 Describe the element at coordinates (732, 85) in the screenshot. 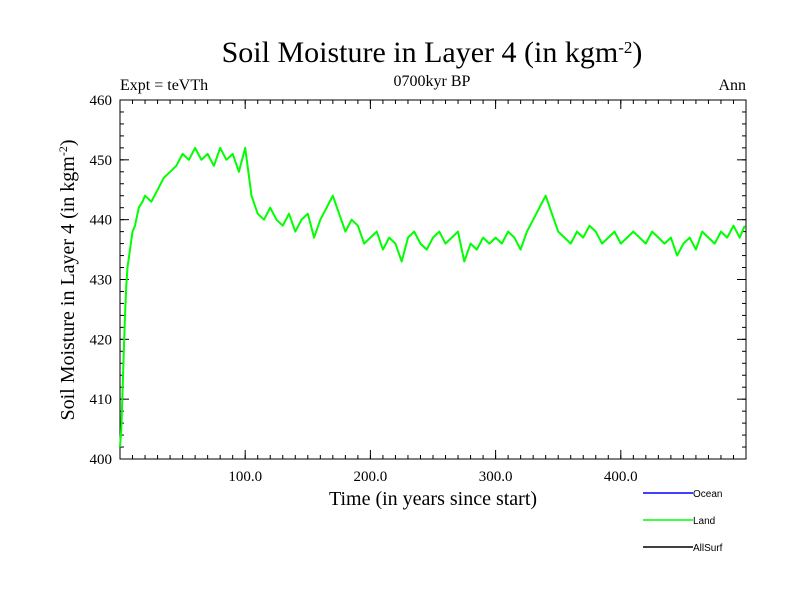

I see `subtitle-season: Ann` at that location.